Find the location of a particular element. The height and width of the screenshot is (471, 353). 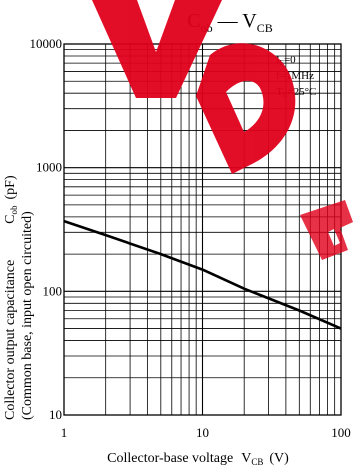

x-tick-labels: 1 10 100 is located at coordinates (206, 432).